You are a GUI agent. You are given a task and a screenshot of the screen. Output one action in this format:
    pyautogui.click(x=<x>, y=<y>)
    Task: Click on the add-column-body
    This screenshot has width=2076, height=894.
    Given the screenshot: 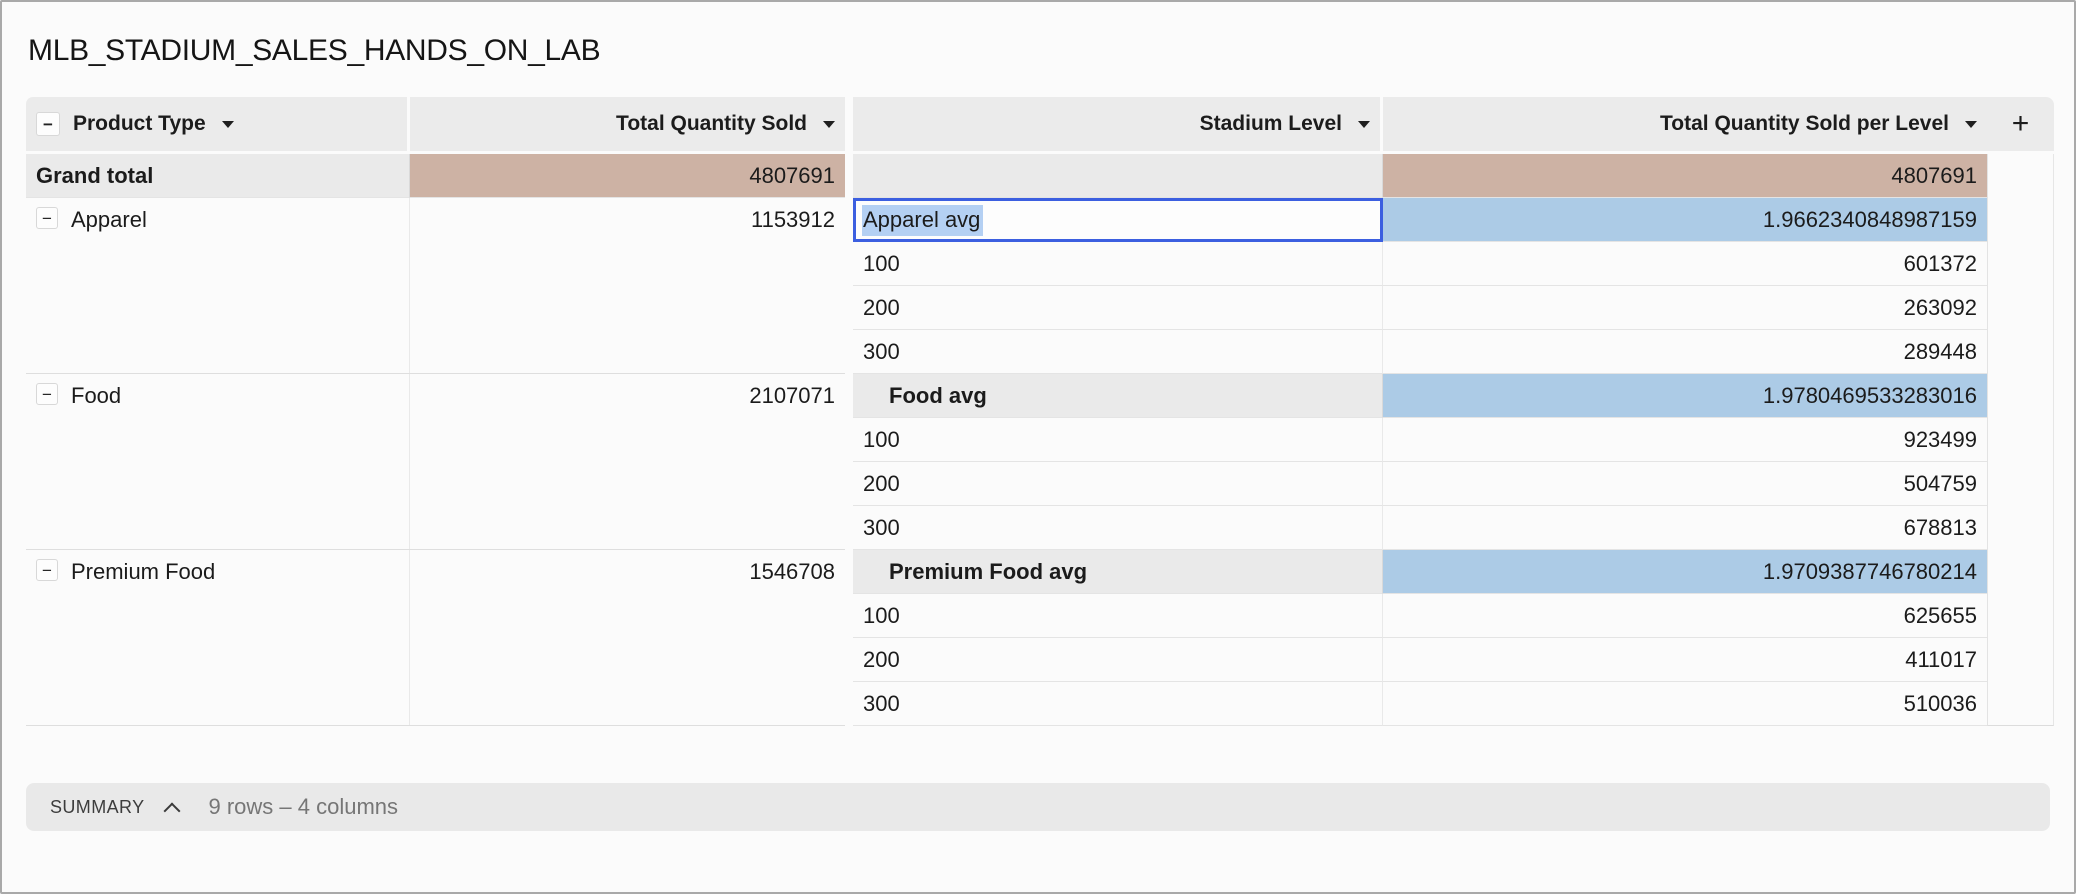 What is the action you would take?
    pyautogui.click(x=2020, y=440)
    